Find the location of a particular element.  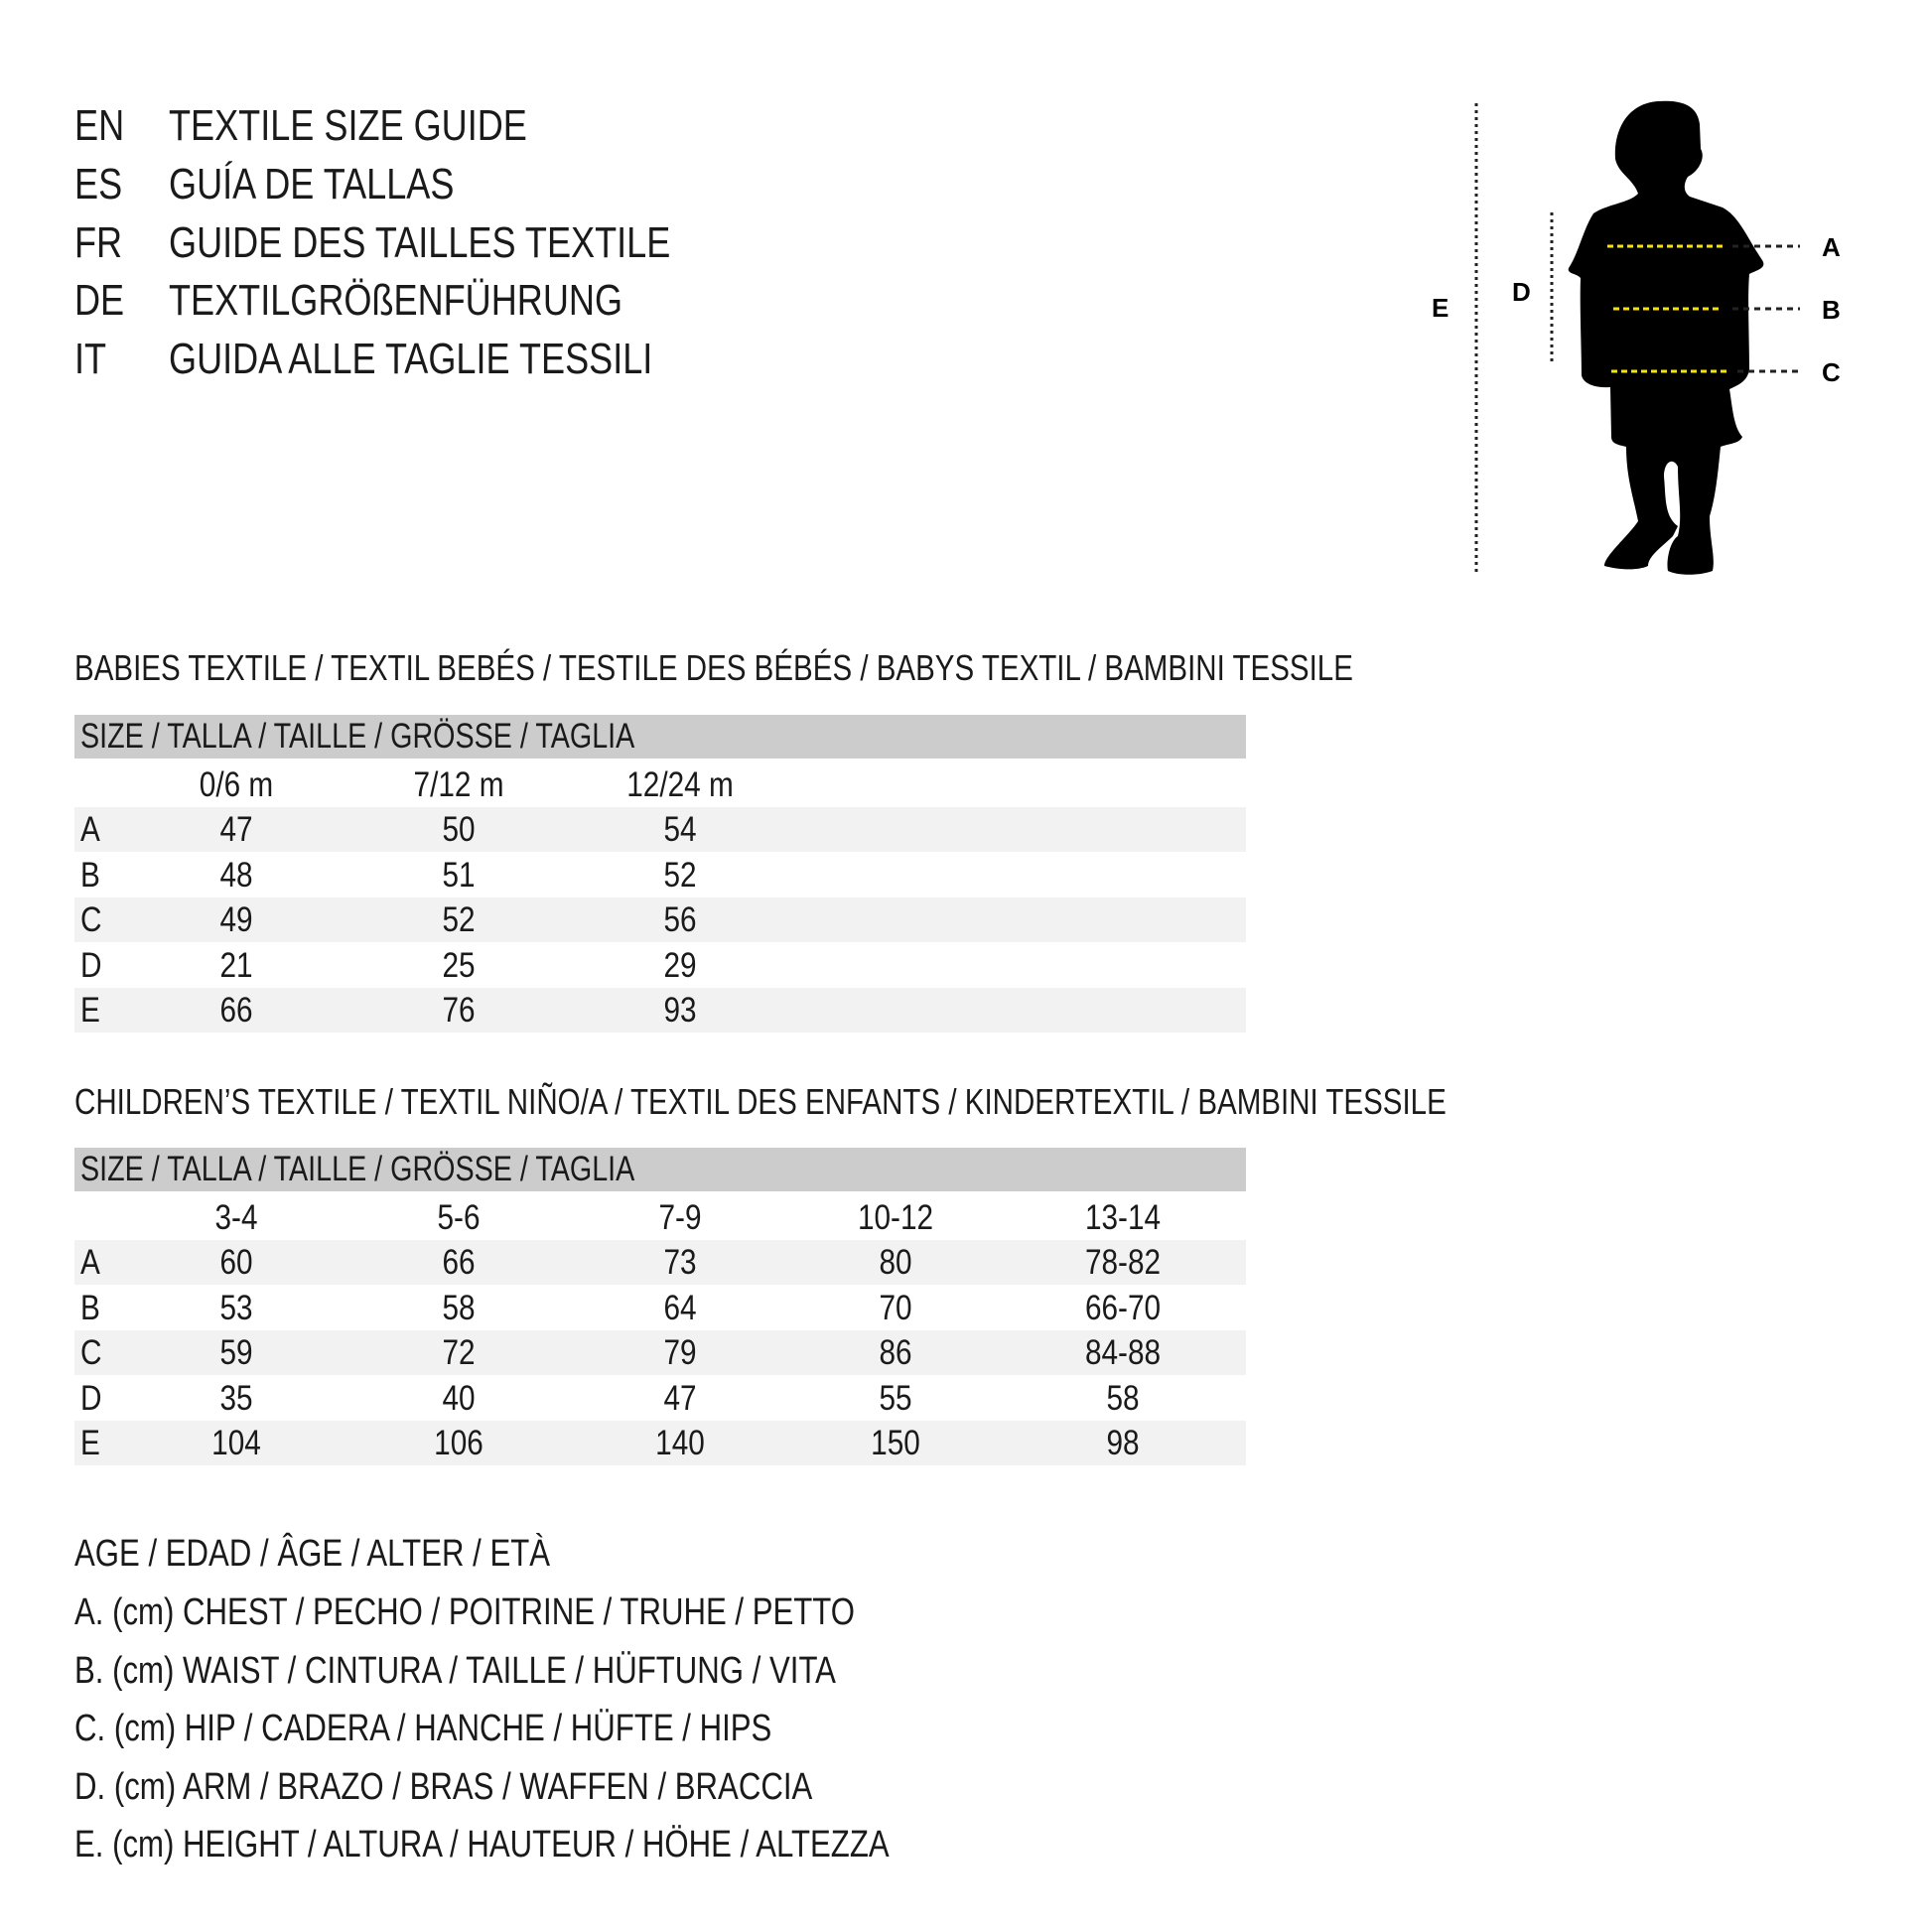

table-cell: 93 is located at coordinates (680, 1011).